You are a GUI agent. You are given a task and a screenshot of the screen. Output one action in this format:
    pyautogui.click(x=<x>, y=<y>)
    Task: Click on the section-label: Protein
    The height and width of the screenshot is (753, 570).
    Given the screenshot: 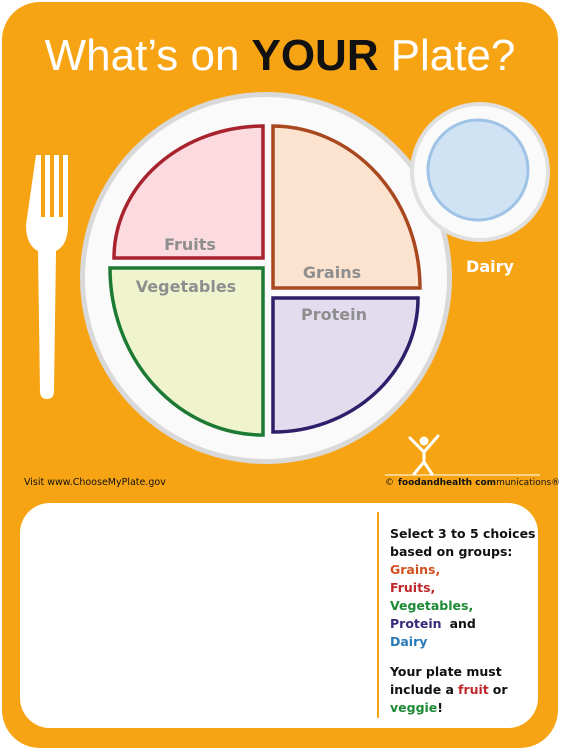 What is the action you would take?
    pyautogui.click(x=334, y=314)
    